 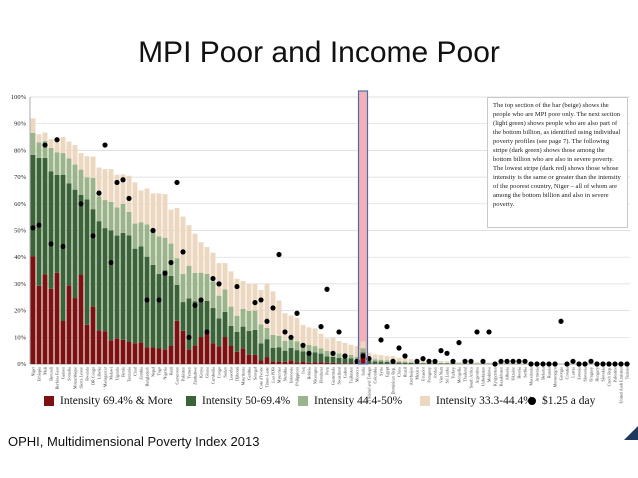 I want to click on x-tick-label: Swaziland, so click(x=338, y=375).